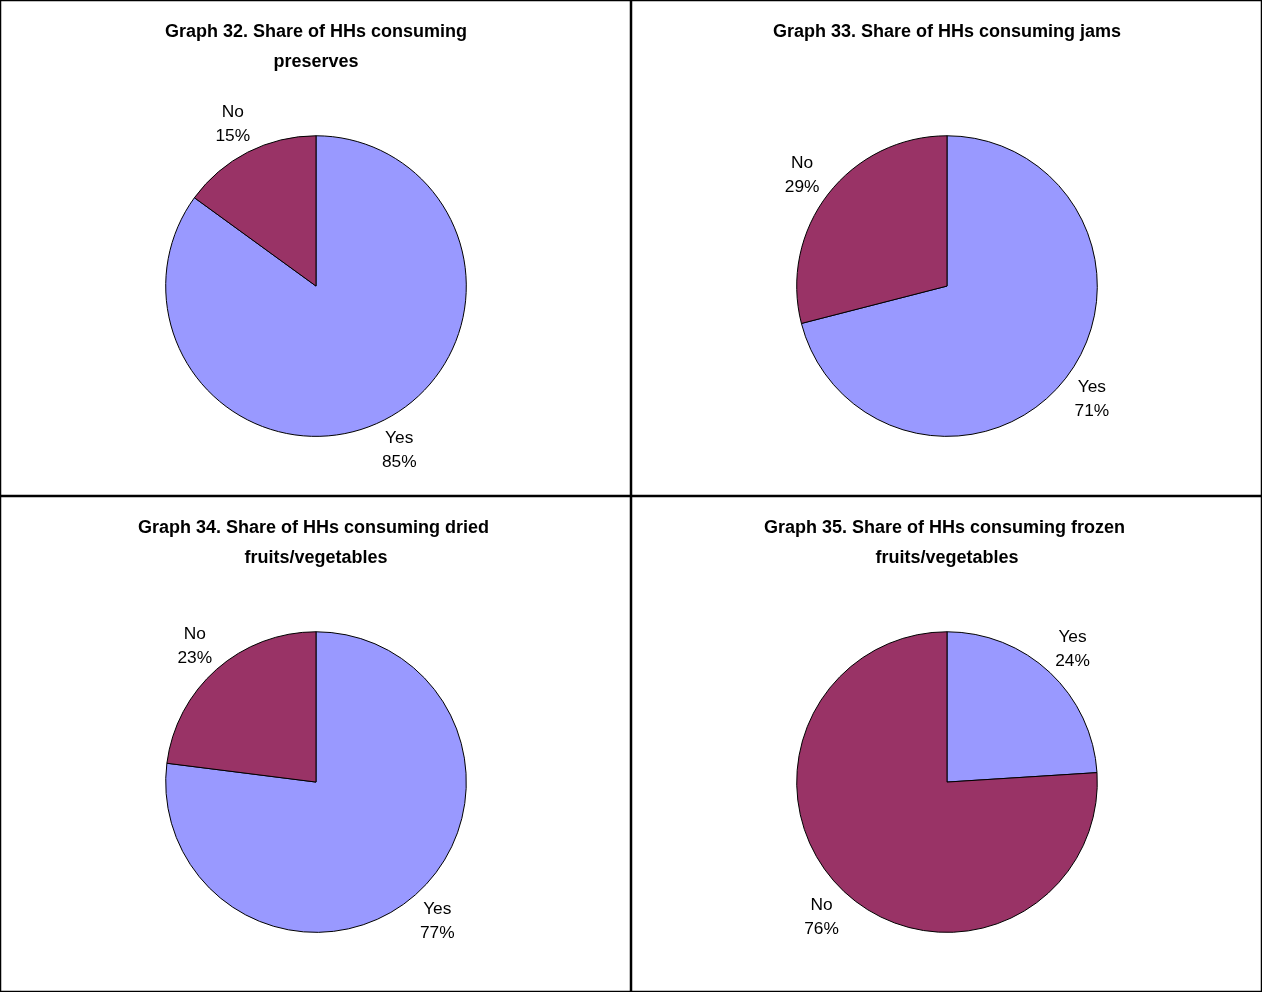 The width and height of the screenshot is (1266, 996). I want to click on data-label: 77%, so click(437, 931).